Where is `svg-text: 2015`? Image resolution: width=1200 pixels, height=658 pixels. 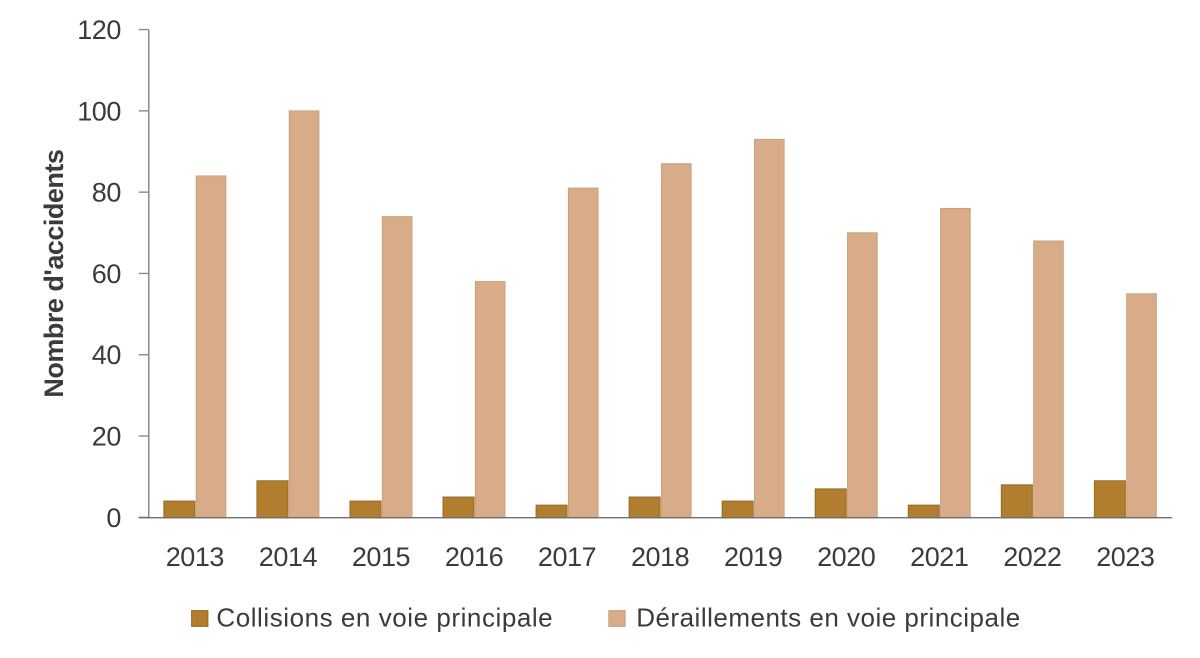
svg-text: 2015 is located at coordinates (381, 557).